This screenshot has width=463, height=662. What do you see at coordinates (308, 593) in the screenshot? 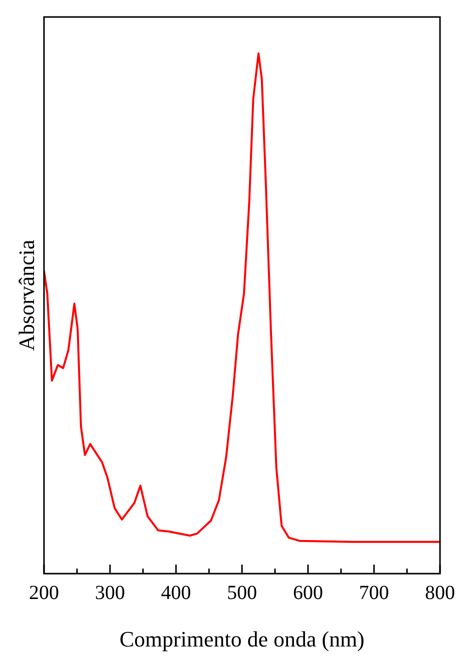
I see `x-tick-label: 600` at bounding box center [308, 593].